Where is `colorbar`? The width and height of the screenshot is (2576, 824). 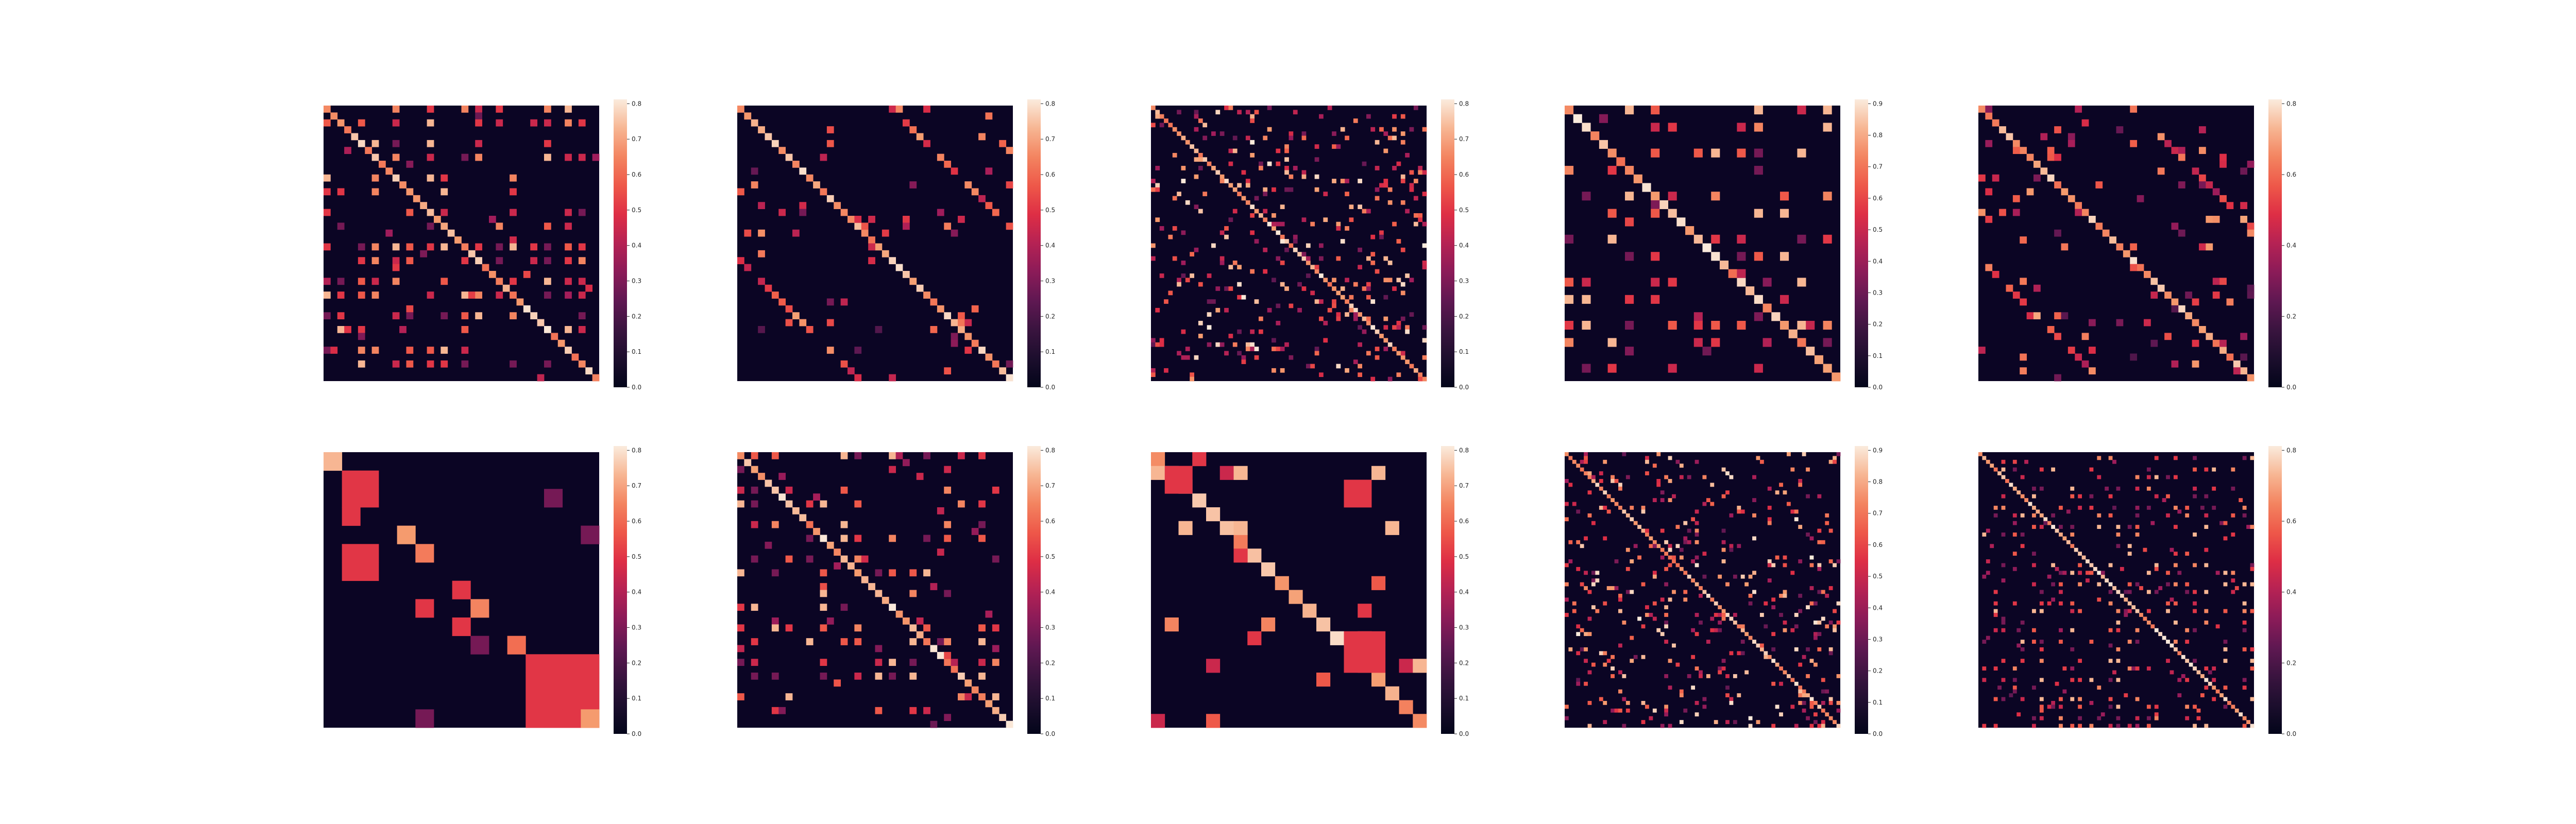 colorbar is located at coordinates (2275, 590).